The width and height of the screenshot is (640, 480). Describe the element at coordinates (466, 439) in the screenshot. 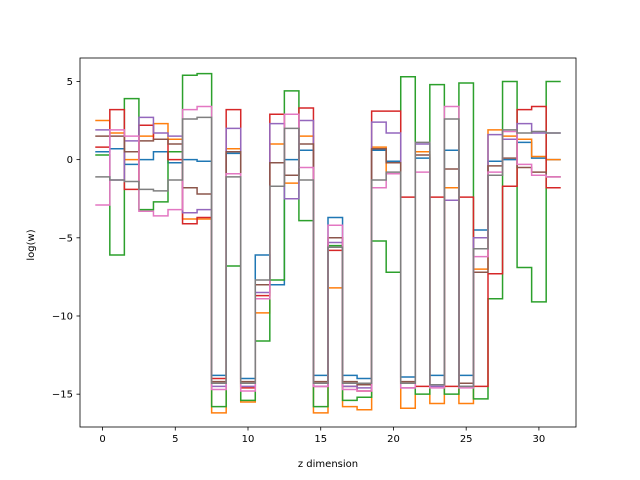

I see `x-tick-label: 25` at that location.